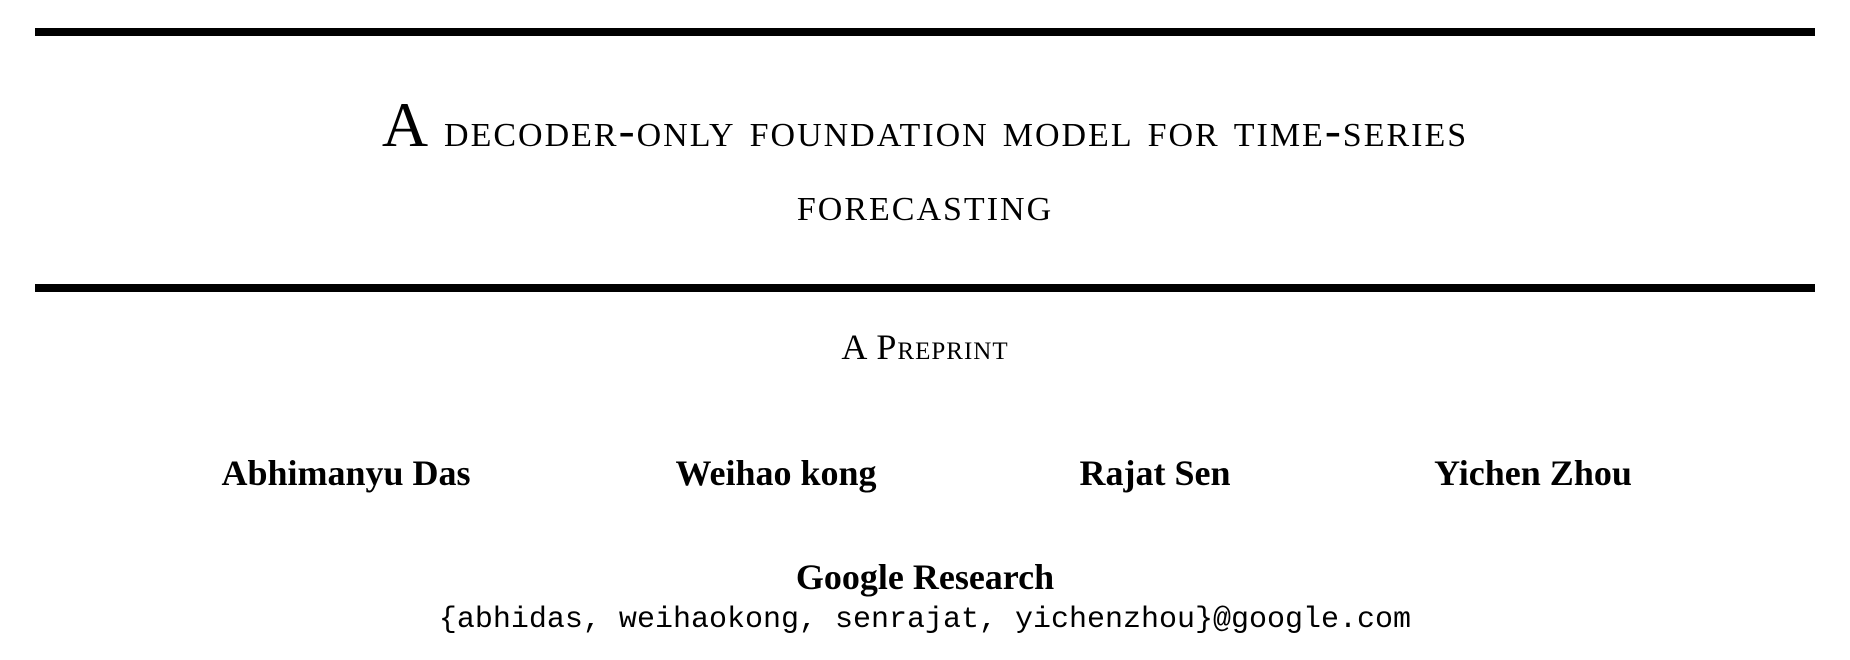 The height and width of the screenshot is (660, 1850). What do you see at coordinates (346, 473) in the screenshot?
I see `author-name: Abhimanyu Das` at bounding box center [346, 473].